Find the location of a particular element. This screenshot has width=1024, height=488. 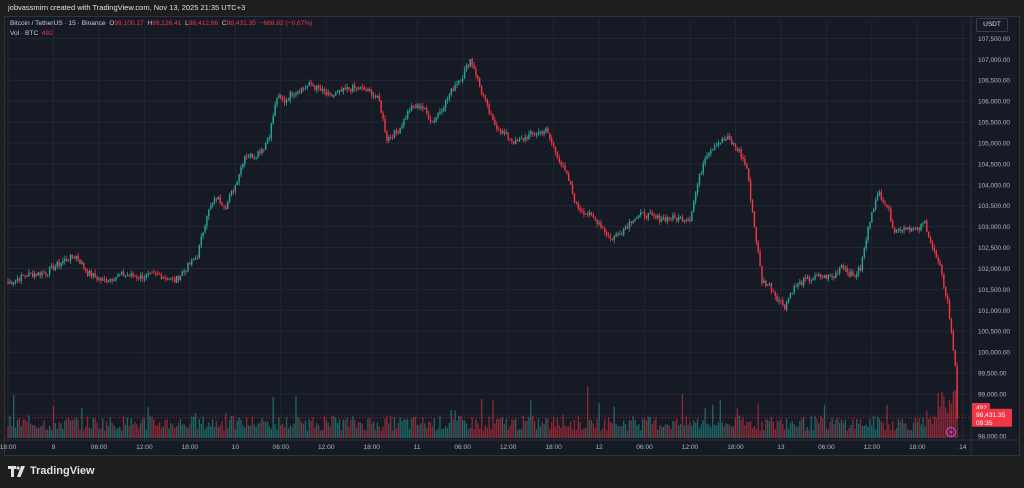

currency-button: USDT is located at coordinates (992, 25).